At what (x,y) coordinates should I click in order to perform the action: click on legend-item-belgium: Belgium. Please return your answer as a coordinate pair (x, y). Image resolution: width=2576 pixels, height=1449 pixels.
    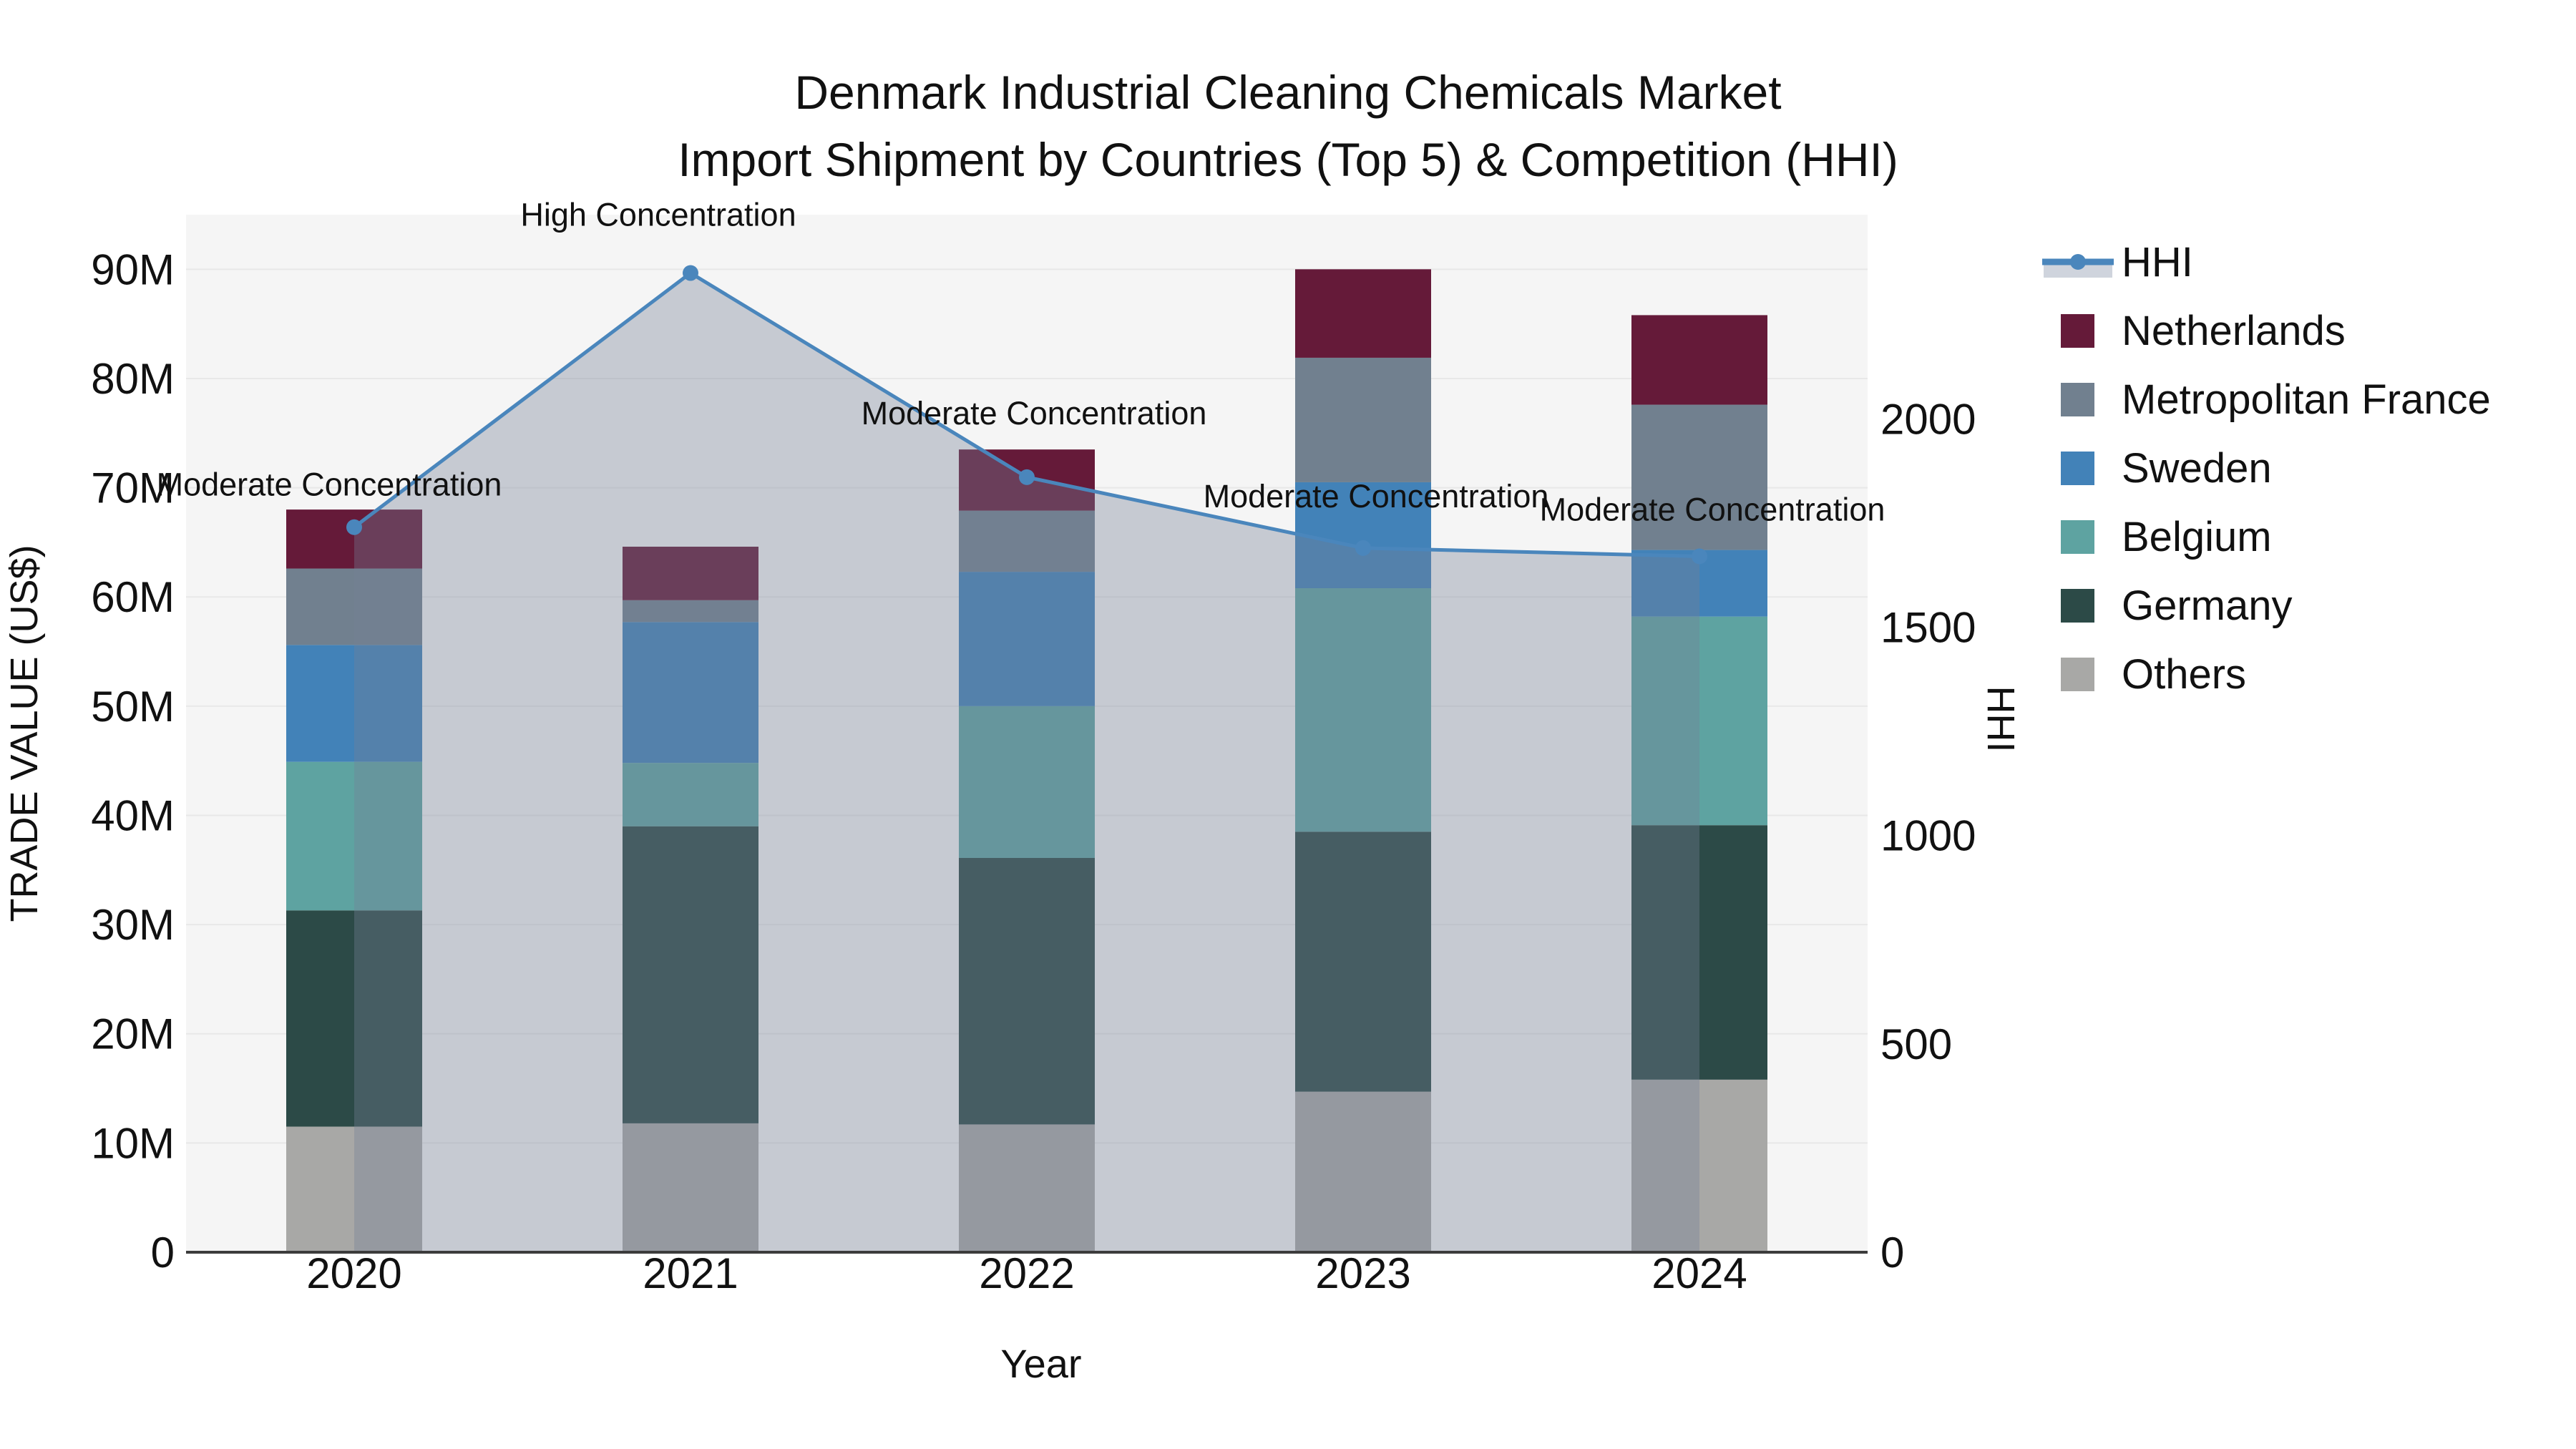
    Looking at the image, I should click on (2166, 537).